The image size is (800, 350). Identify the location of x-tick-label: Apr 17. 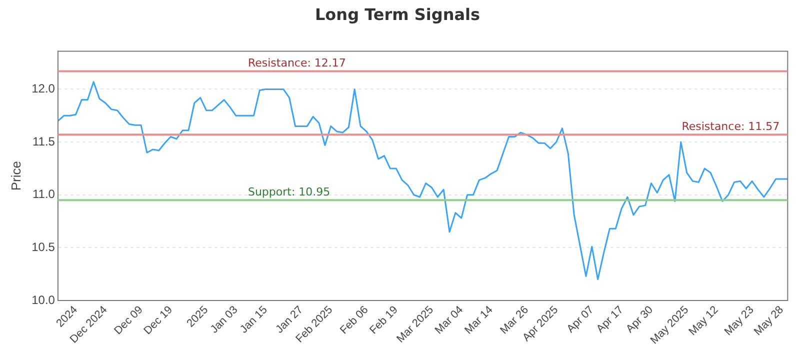
(610, 320).